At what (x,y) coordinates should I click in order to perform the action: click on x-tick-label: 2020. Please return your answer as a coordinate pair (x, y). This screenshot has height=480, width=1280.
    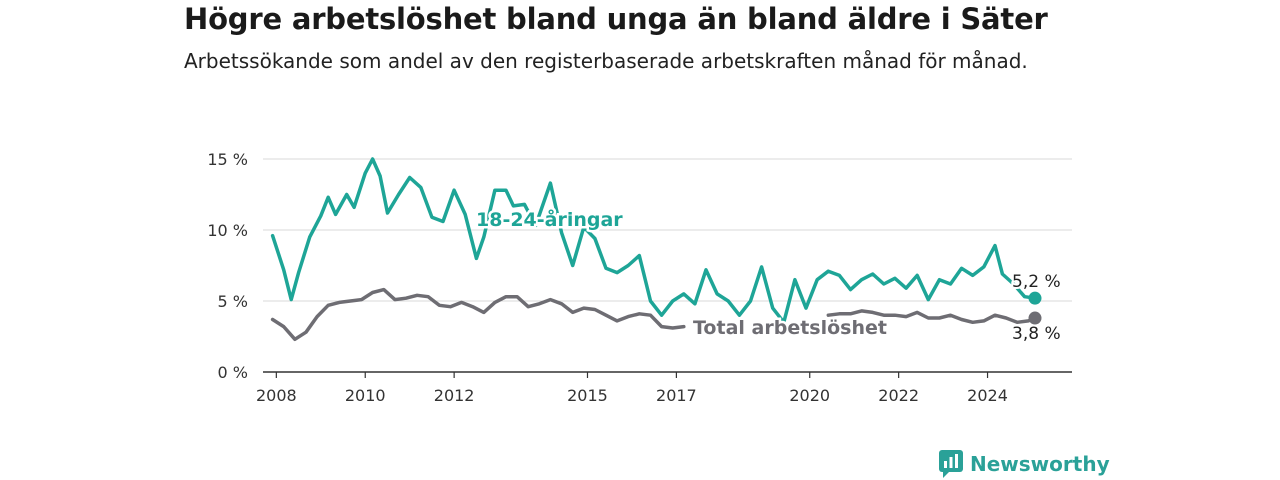
    Looking at the image, I should click on (809, 395).